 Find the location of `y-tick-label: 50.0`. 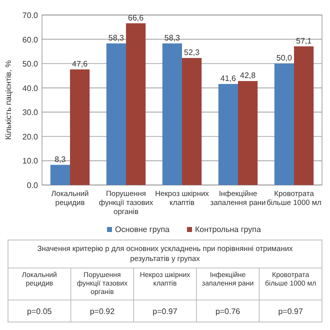

y-tick-label: 50.0 is located at coordinates (30, 64).